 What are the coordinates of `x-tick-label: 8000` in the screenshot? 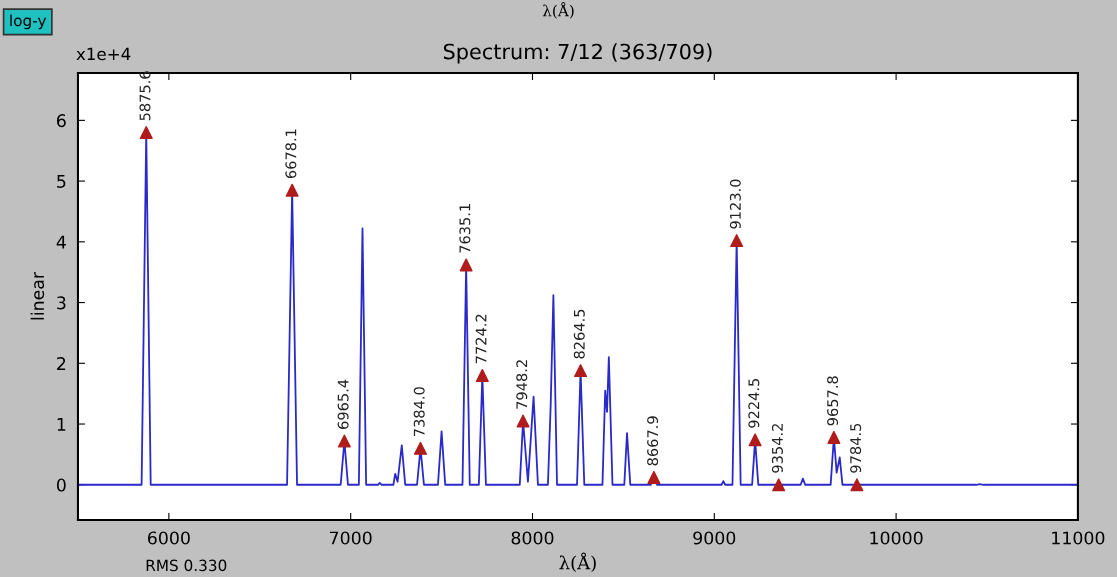 It's located at (532, 538).